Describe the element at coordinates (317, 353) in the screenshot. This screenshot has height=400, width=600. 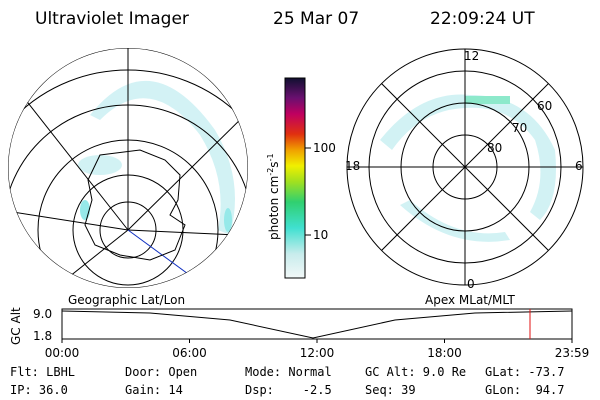
I see `time-tick-label: 12:00` at that location.